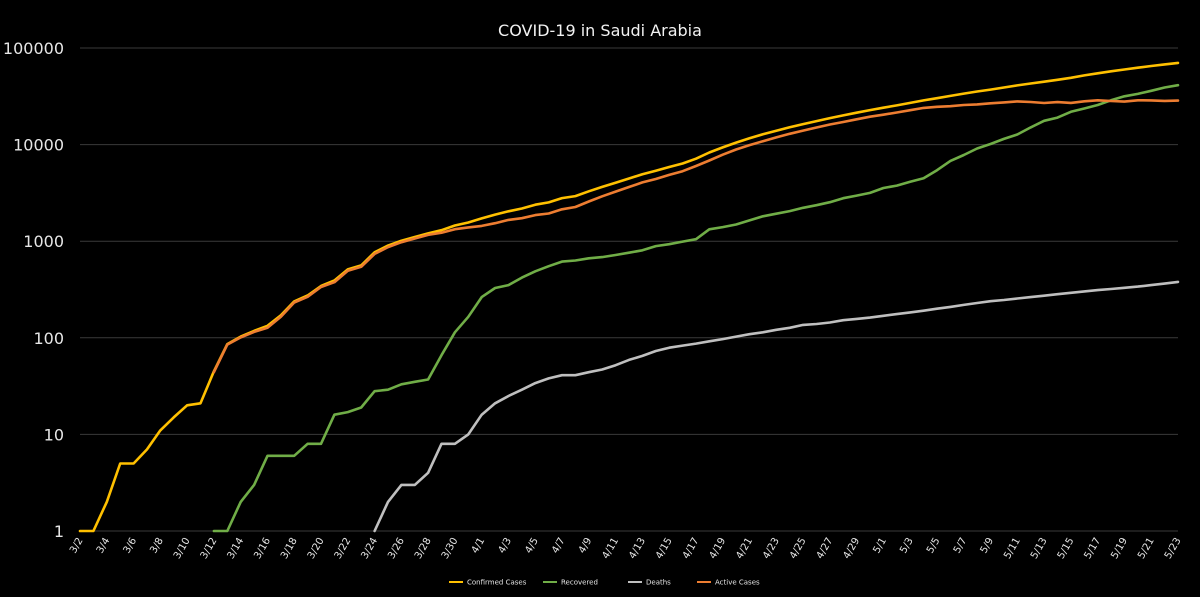  Describe the element at coordinates (54, 434) in the screenshot. I see `y-tick-label: 10` at that location.